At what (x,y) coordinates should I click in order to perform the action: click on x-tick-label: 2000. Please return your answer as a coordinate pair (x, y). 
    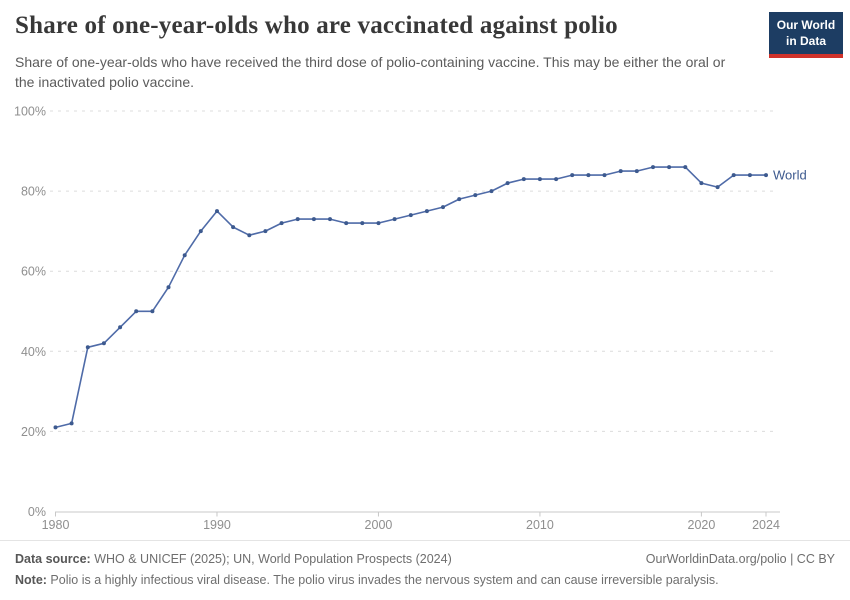
    Looking at the image, I should click on (379, 525).